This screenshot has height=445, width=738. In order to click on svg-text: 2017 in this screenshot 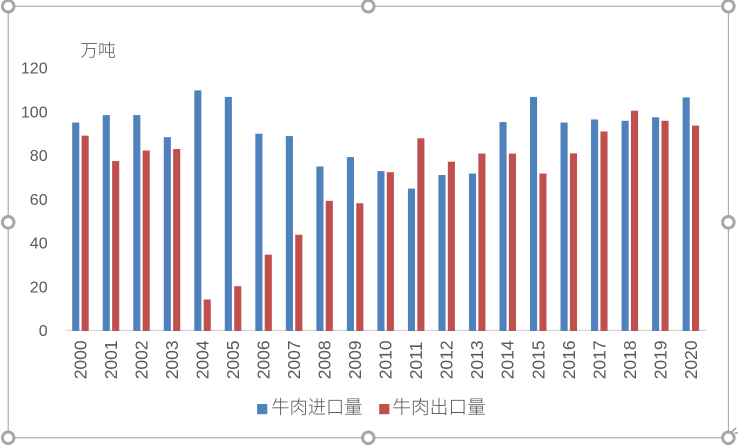, I will do `click(599, 359)`.